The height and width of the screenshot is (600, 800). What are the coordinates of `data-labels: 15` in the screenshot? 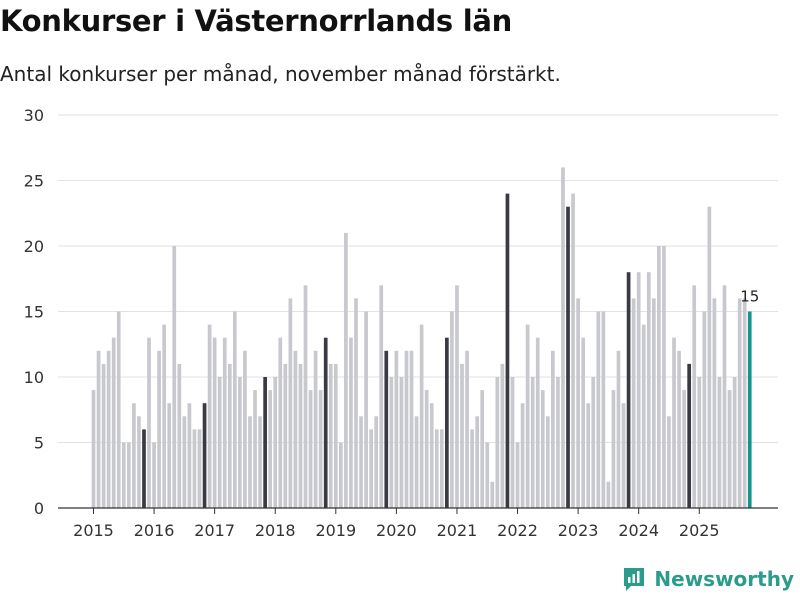 It's located at (749, 297).